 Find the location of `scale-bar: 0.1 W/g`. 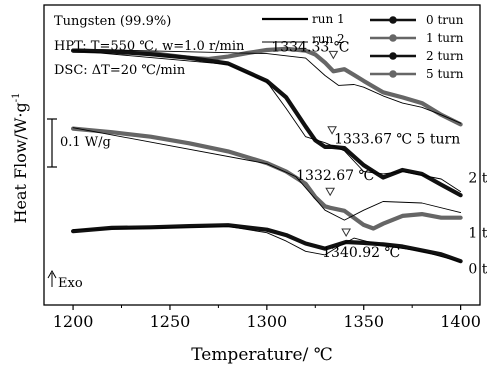

scale-bar: 0.1 W/g is located at coordinates (79, 143).